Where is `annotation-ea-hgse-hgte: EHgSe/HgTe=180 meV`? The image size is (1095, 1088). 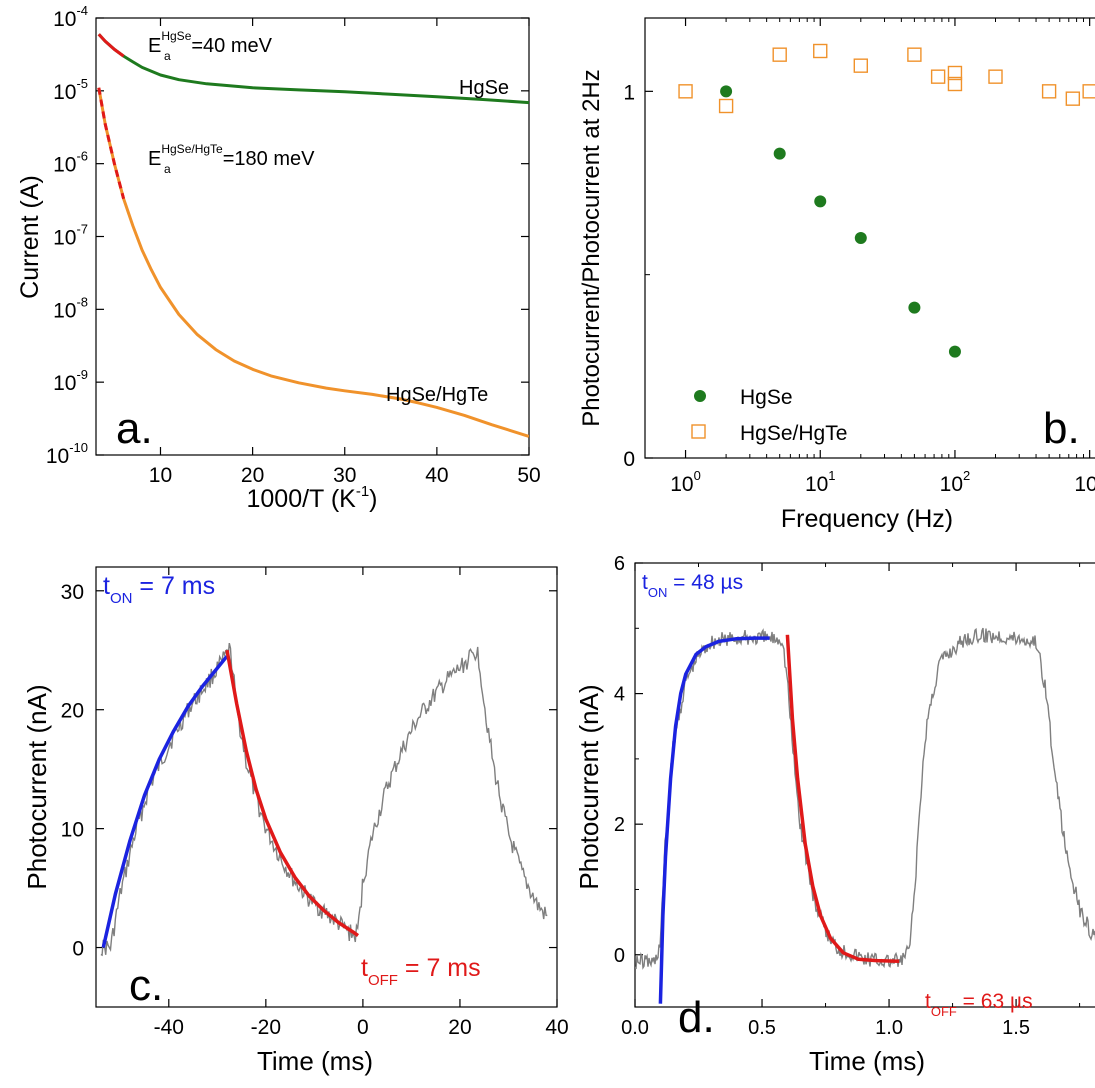
annotation-ea-hgse-hgte: EHgSe/HgTe=180 meV is located at coordinates (231, 156).